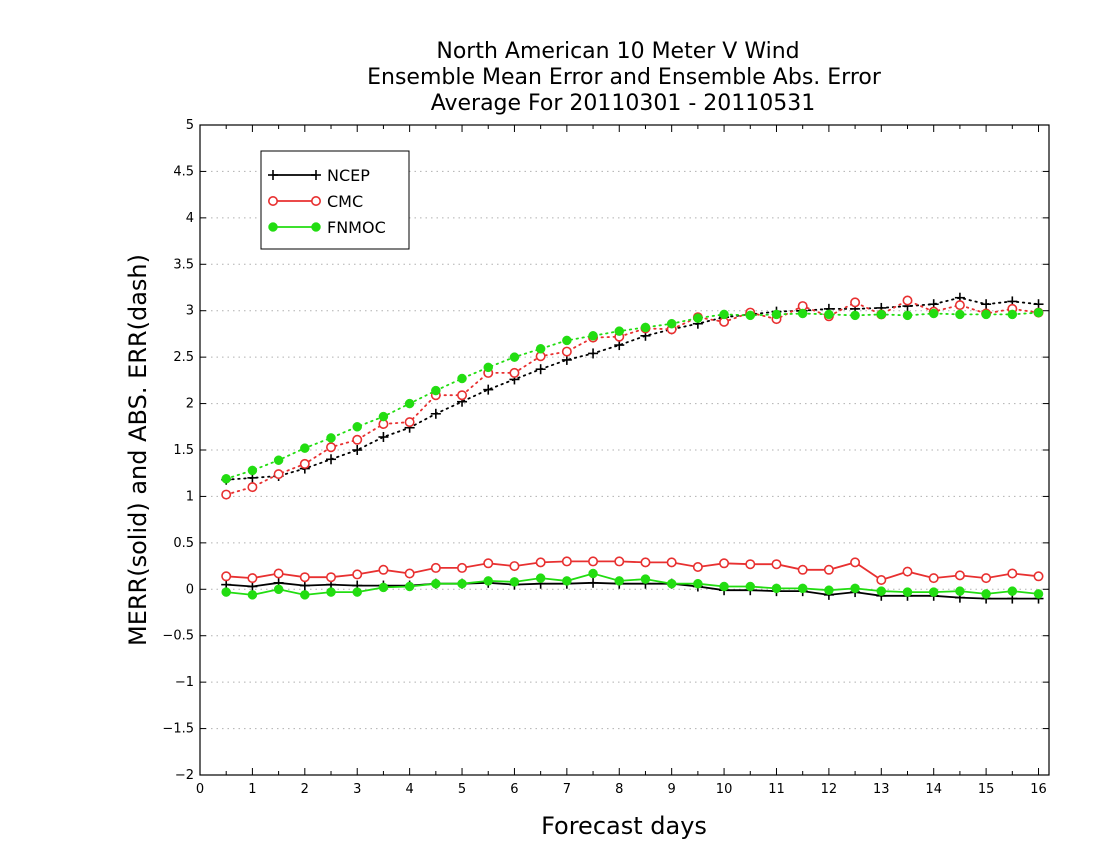  What do you see at coordinates (829, 789) in the screenshot?
I see `x-tick-label: 12` at bounding box center [829, 789].